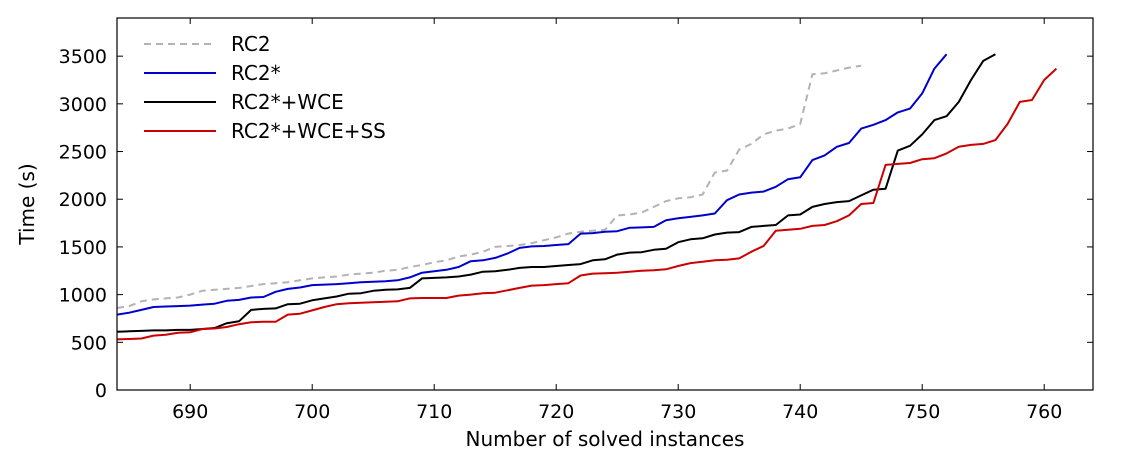 This screenshot has height=450, width=1125. What do you see at coordinates (256, 73) in the screenshot?
I see `legend-label-1: RC2*` at bounding box center [256, 73].